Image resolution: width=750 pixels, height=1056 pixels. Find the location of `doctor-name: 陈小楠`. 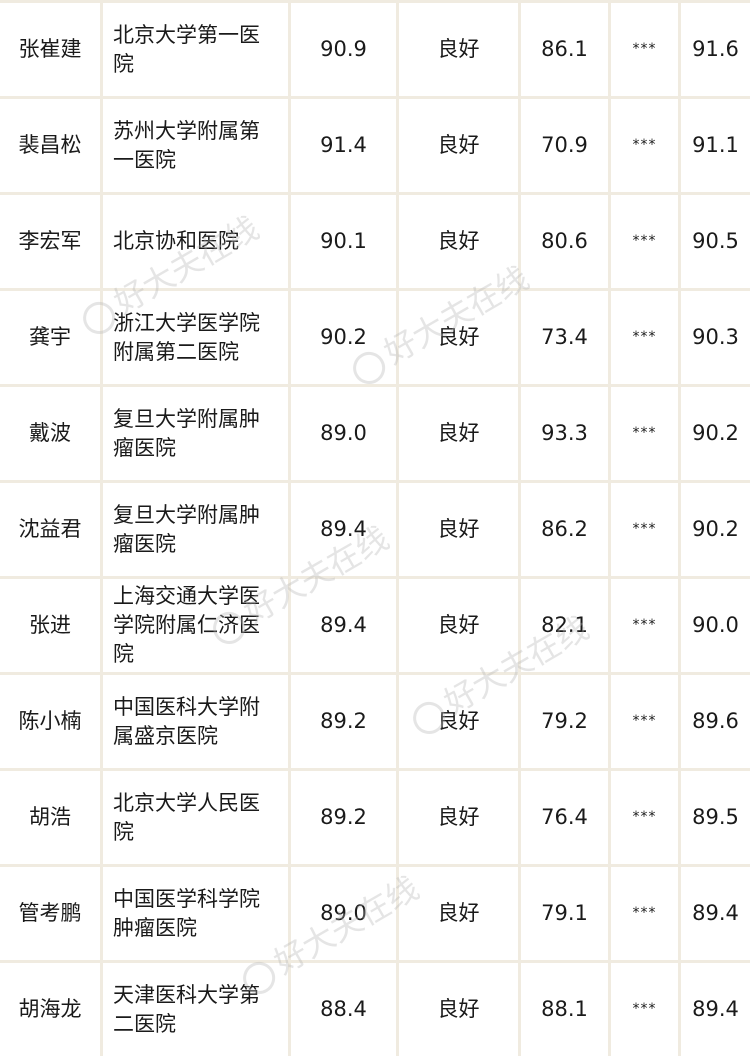

doctor-name: 陈小楠 is located at coordinates (50, 721).